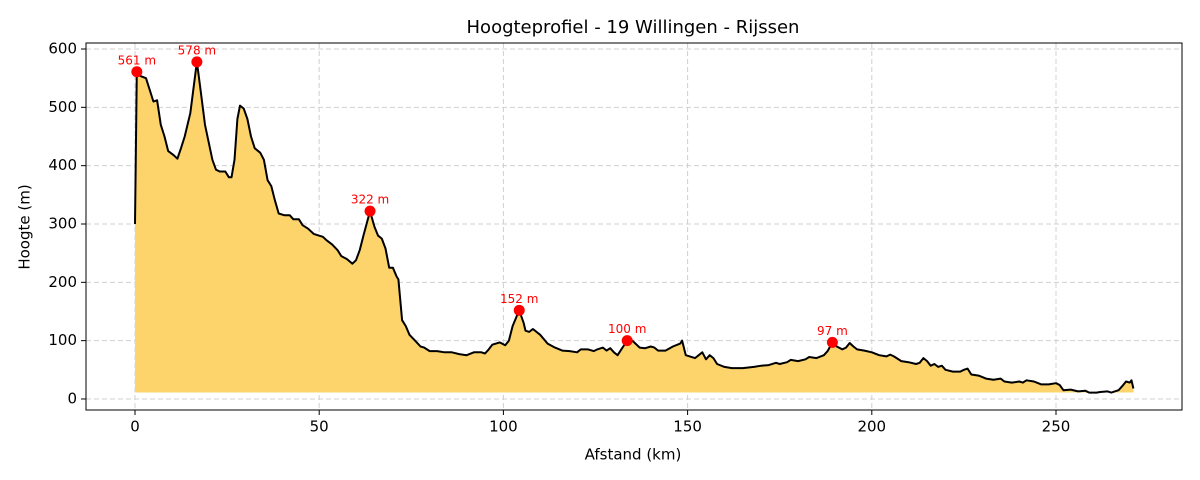 The width and height of the screenshot is (1200, 480). I want to click on peak-label: 97 m, so click(832, 331).